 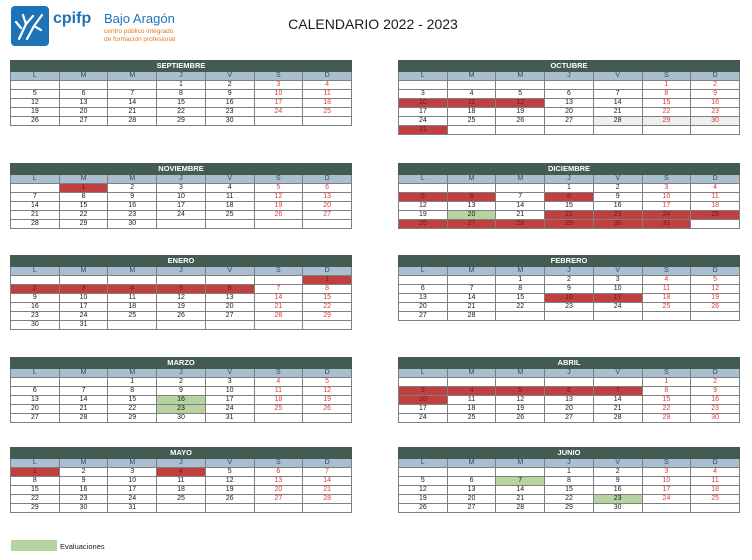 I want to click on weekday-header: L, so click(x=35, y=271).